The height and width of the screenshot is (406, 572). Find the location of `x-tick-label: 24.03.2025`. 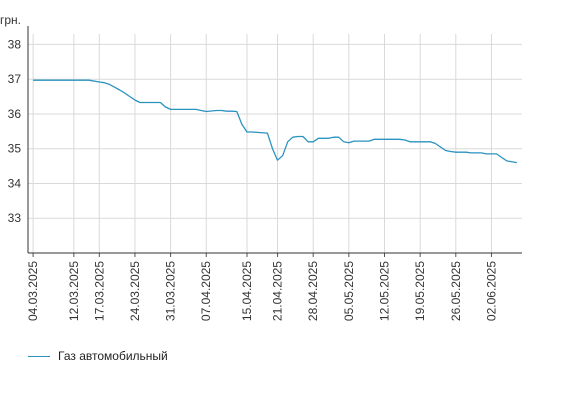

x-tick-label: 24.03.2025 is located at coordinates (135, 291).